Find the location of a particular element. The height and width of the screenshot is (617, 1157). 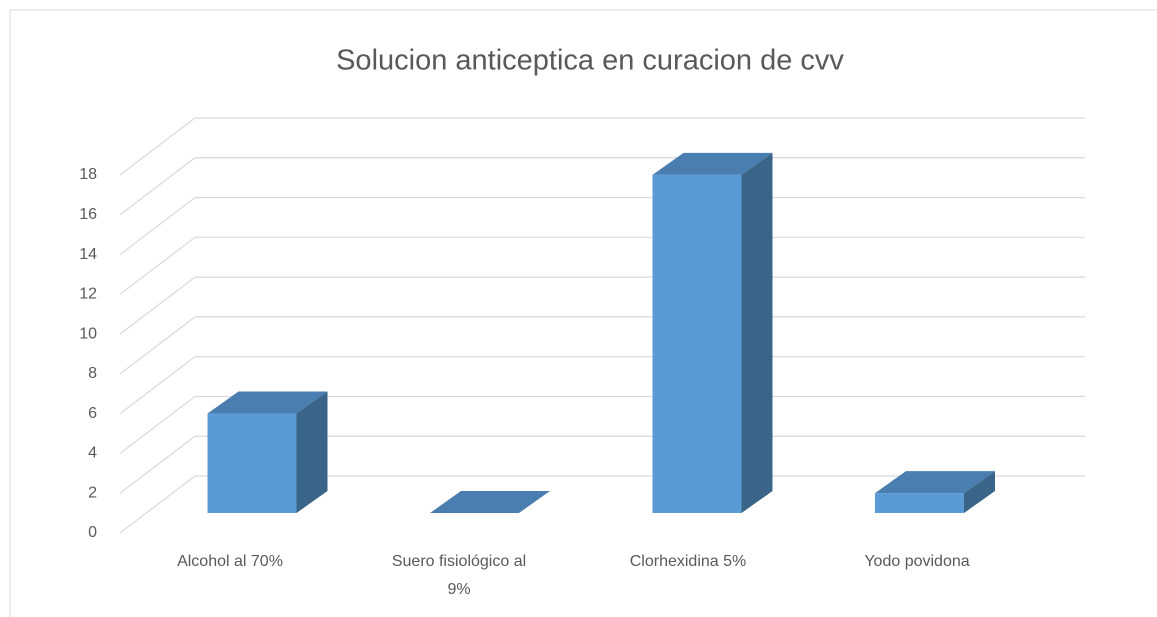

x-tick-label-line: Suero fisiológico al is located at coordinates (459, 561).